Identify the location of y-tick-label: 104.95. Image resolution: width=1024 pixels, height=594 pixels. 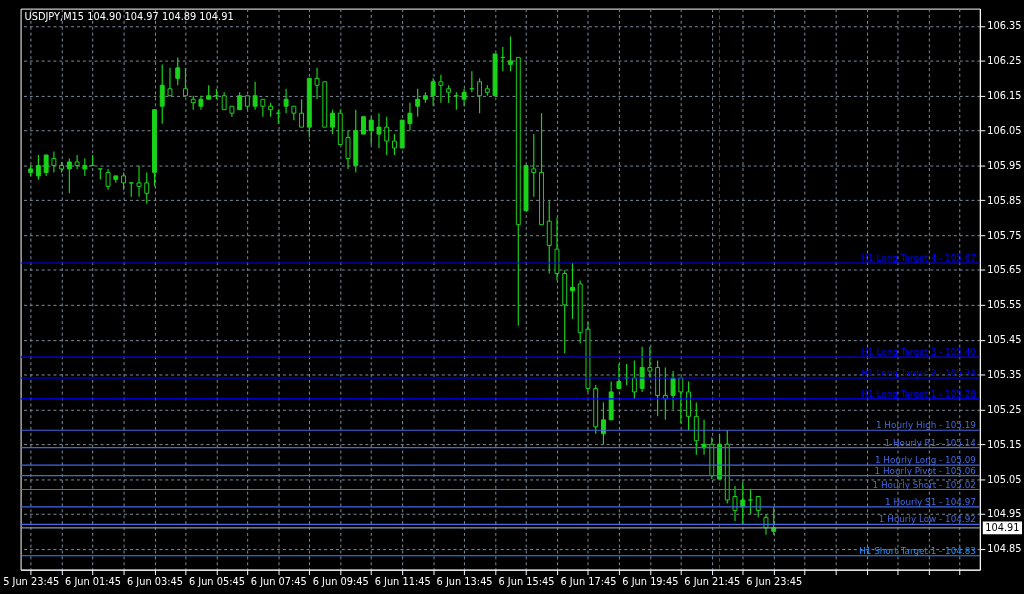
(1004, 514).